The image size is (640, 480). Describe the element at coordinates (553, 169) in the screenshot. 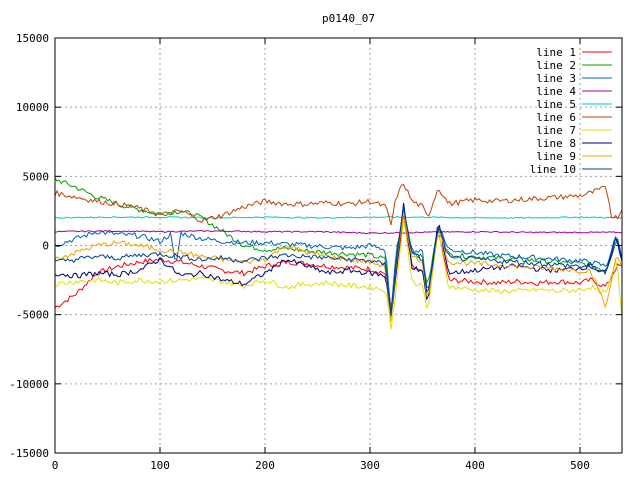

I see `legend-label: line 10` at that location.